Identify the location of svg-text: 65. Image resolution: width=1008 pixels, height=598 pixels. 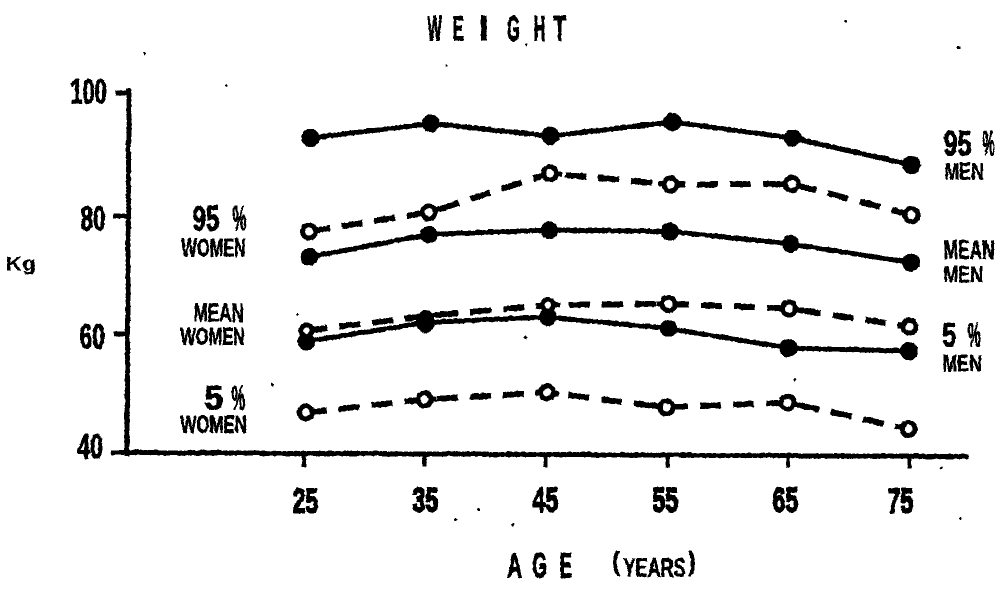
(785, 500).